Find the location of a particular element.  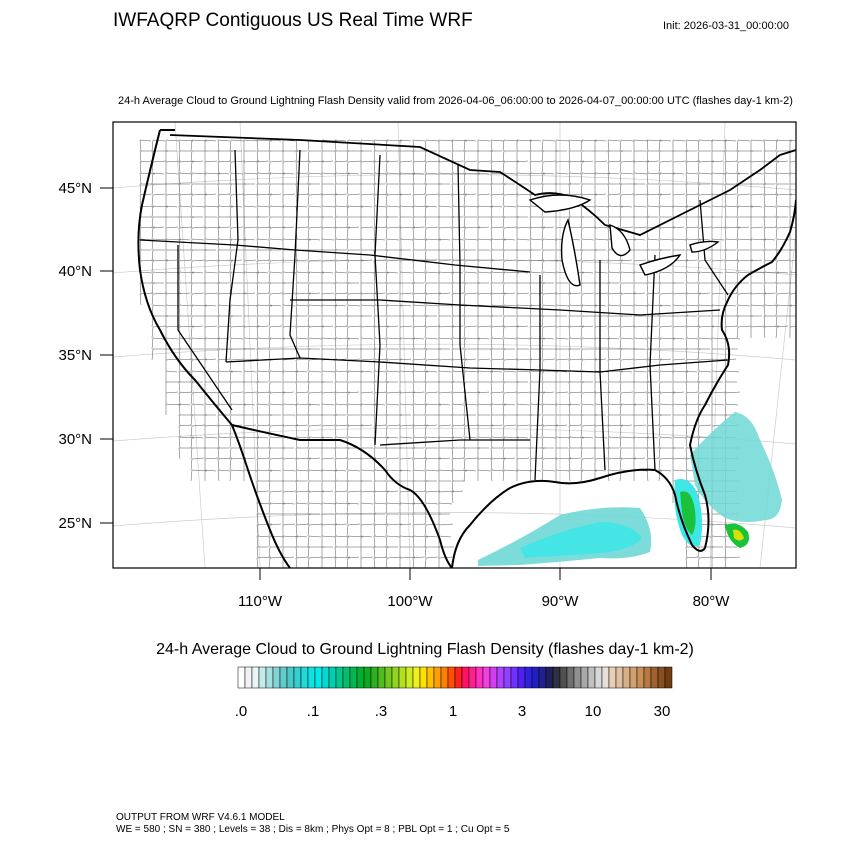

lat-label-30: 30°N is located at coordinates (75, 439).